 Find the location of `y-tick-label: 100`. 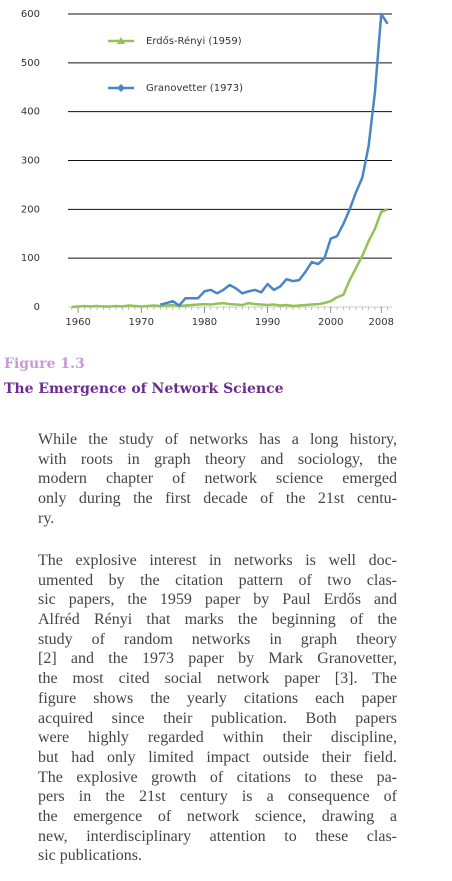

y-tick-label: 100 is located at coordinates (30, 258).